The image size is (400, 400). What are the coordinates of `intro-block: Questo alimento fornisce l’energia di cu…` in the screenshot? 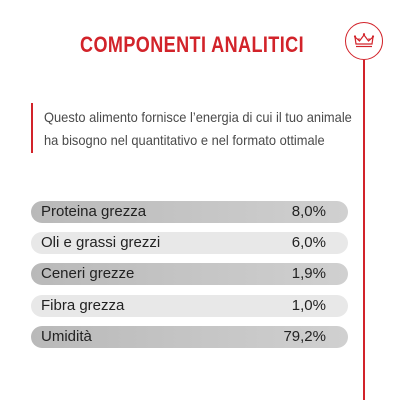 It's located at (191, 128).